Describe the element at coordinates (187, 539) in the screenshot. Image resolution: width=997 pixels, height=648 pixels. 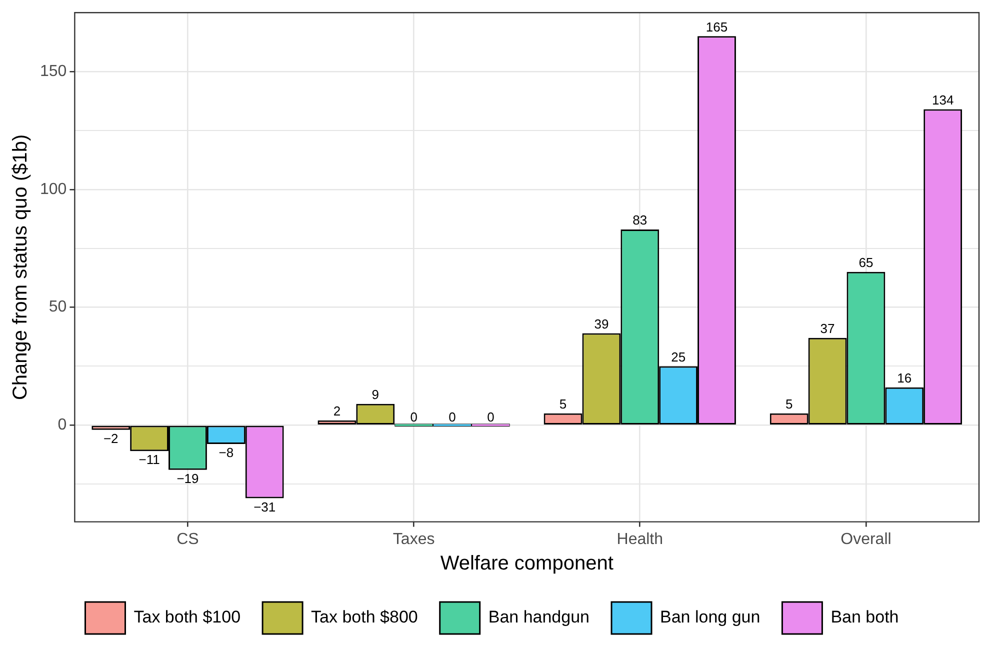
I see `x-tick-label: CS` at that location.